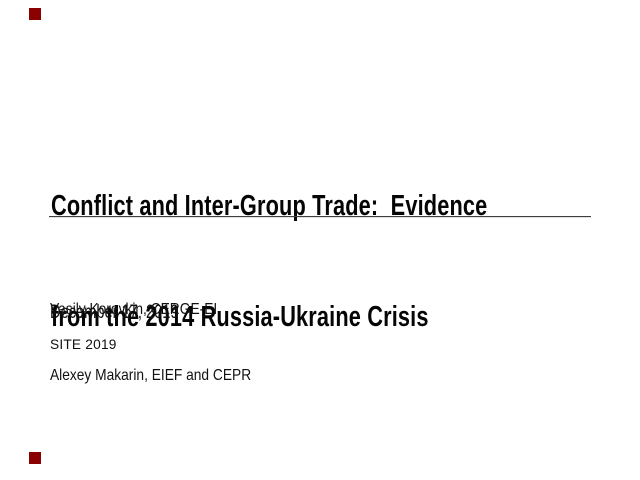 This screenshot has height=480, width=640. I want to click on author-line-1: Vasily Korovkin, CERGE-EI, so click(134, 309).